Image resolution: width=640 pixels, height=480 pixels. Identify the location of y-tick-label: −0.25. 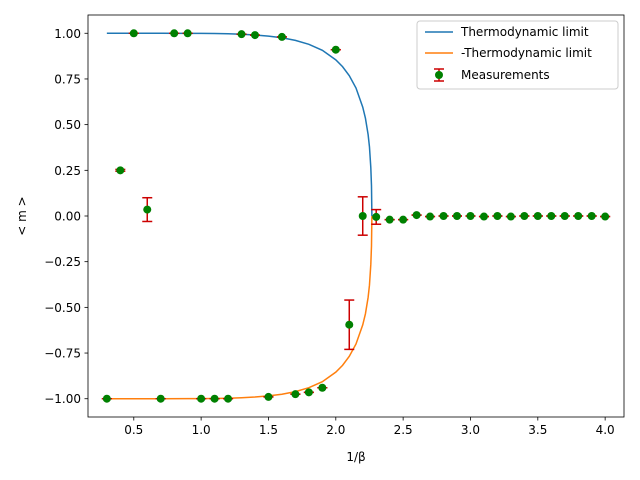
(62, 262).